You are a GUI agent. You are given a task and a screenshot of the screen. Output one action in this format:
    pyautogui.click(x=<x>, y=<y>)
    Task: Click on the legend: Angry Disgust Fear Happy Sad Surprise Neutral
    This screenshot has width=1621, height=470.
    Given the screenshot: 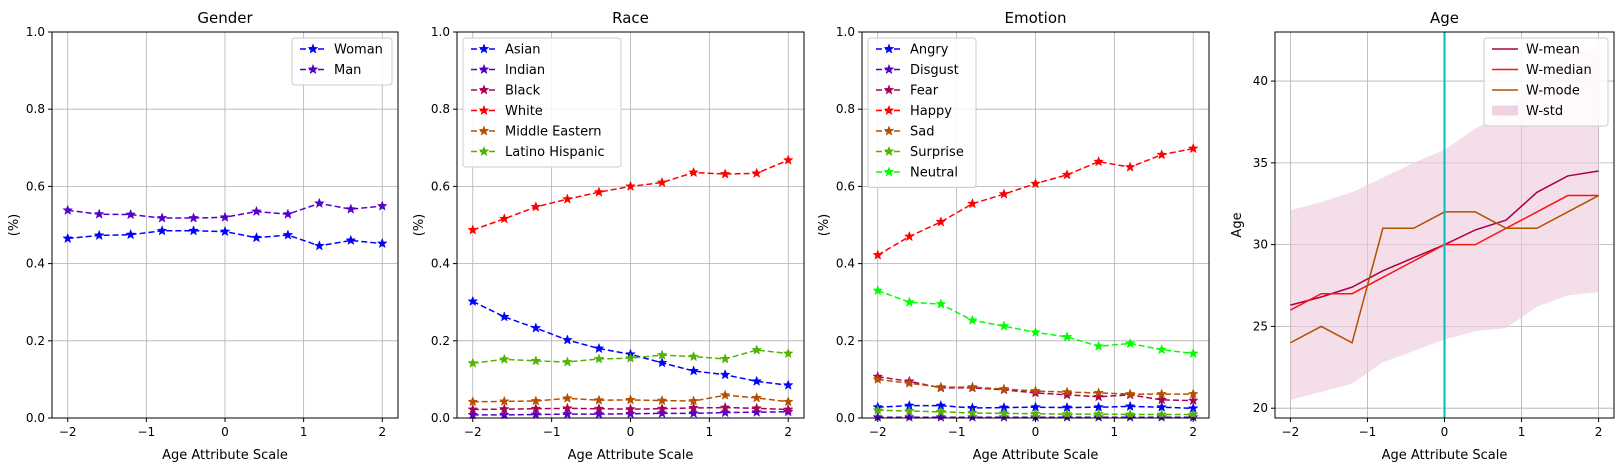 What is the action you would take?
    pyautogui.click(x=922, y=112)
    